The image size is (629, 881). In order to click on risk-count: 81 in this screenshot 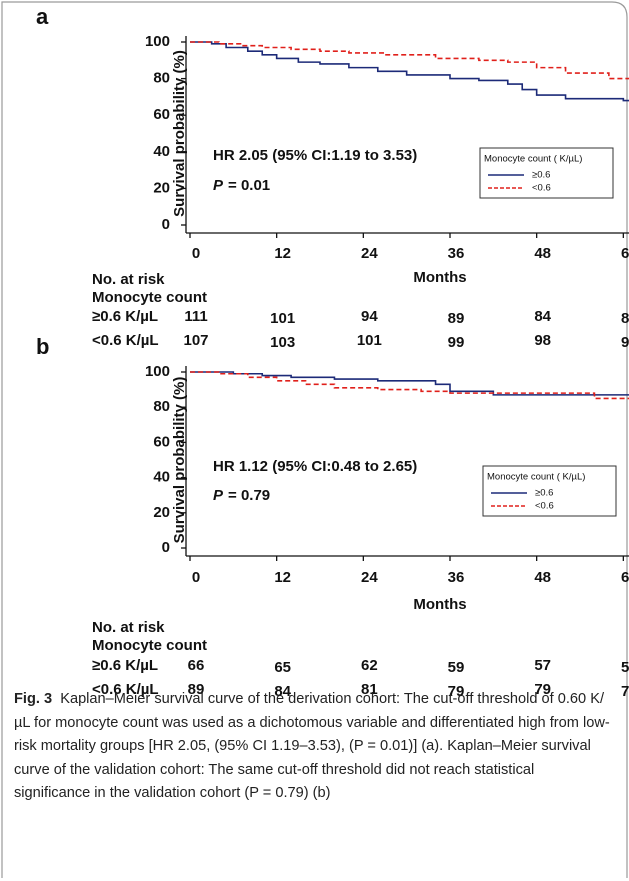, I will do `click(369, 689)`.